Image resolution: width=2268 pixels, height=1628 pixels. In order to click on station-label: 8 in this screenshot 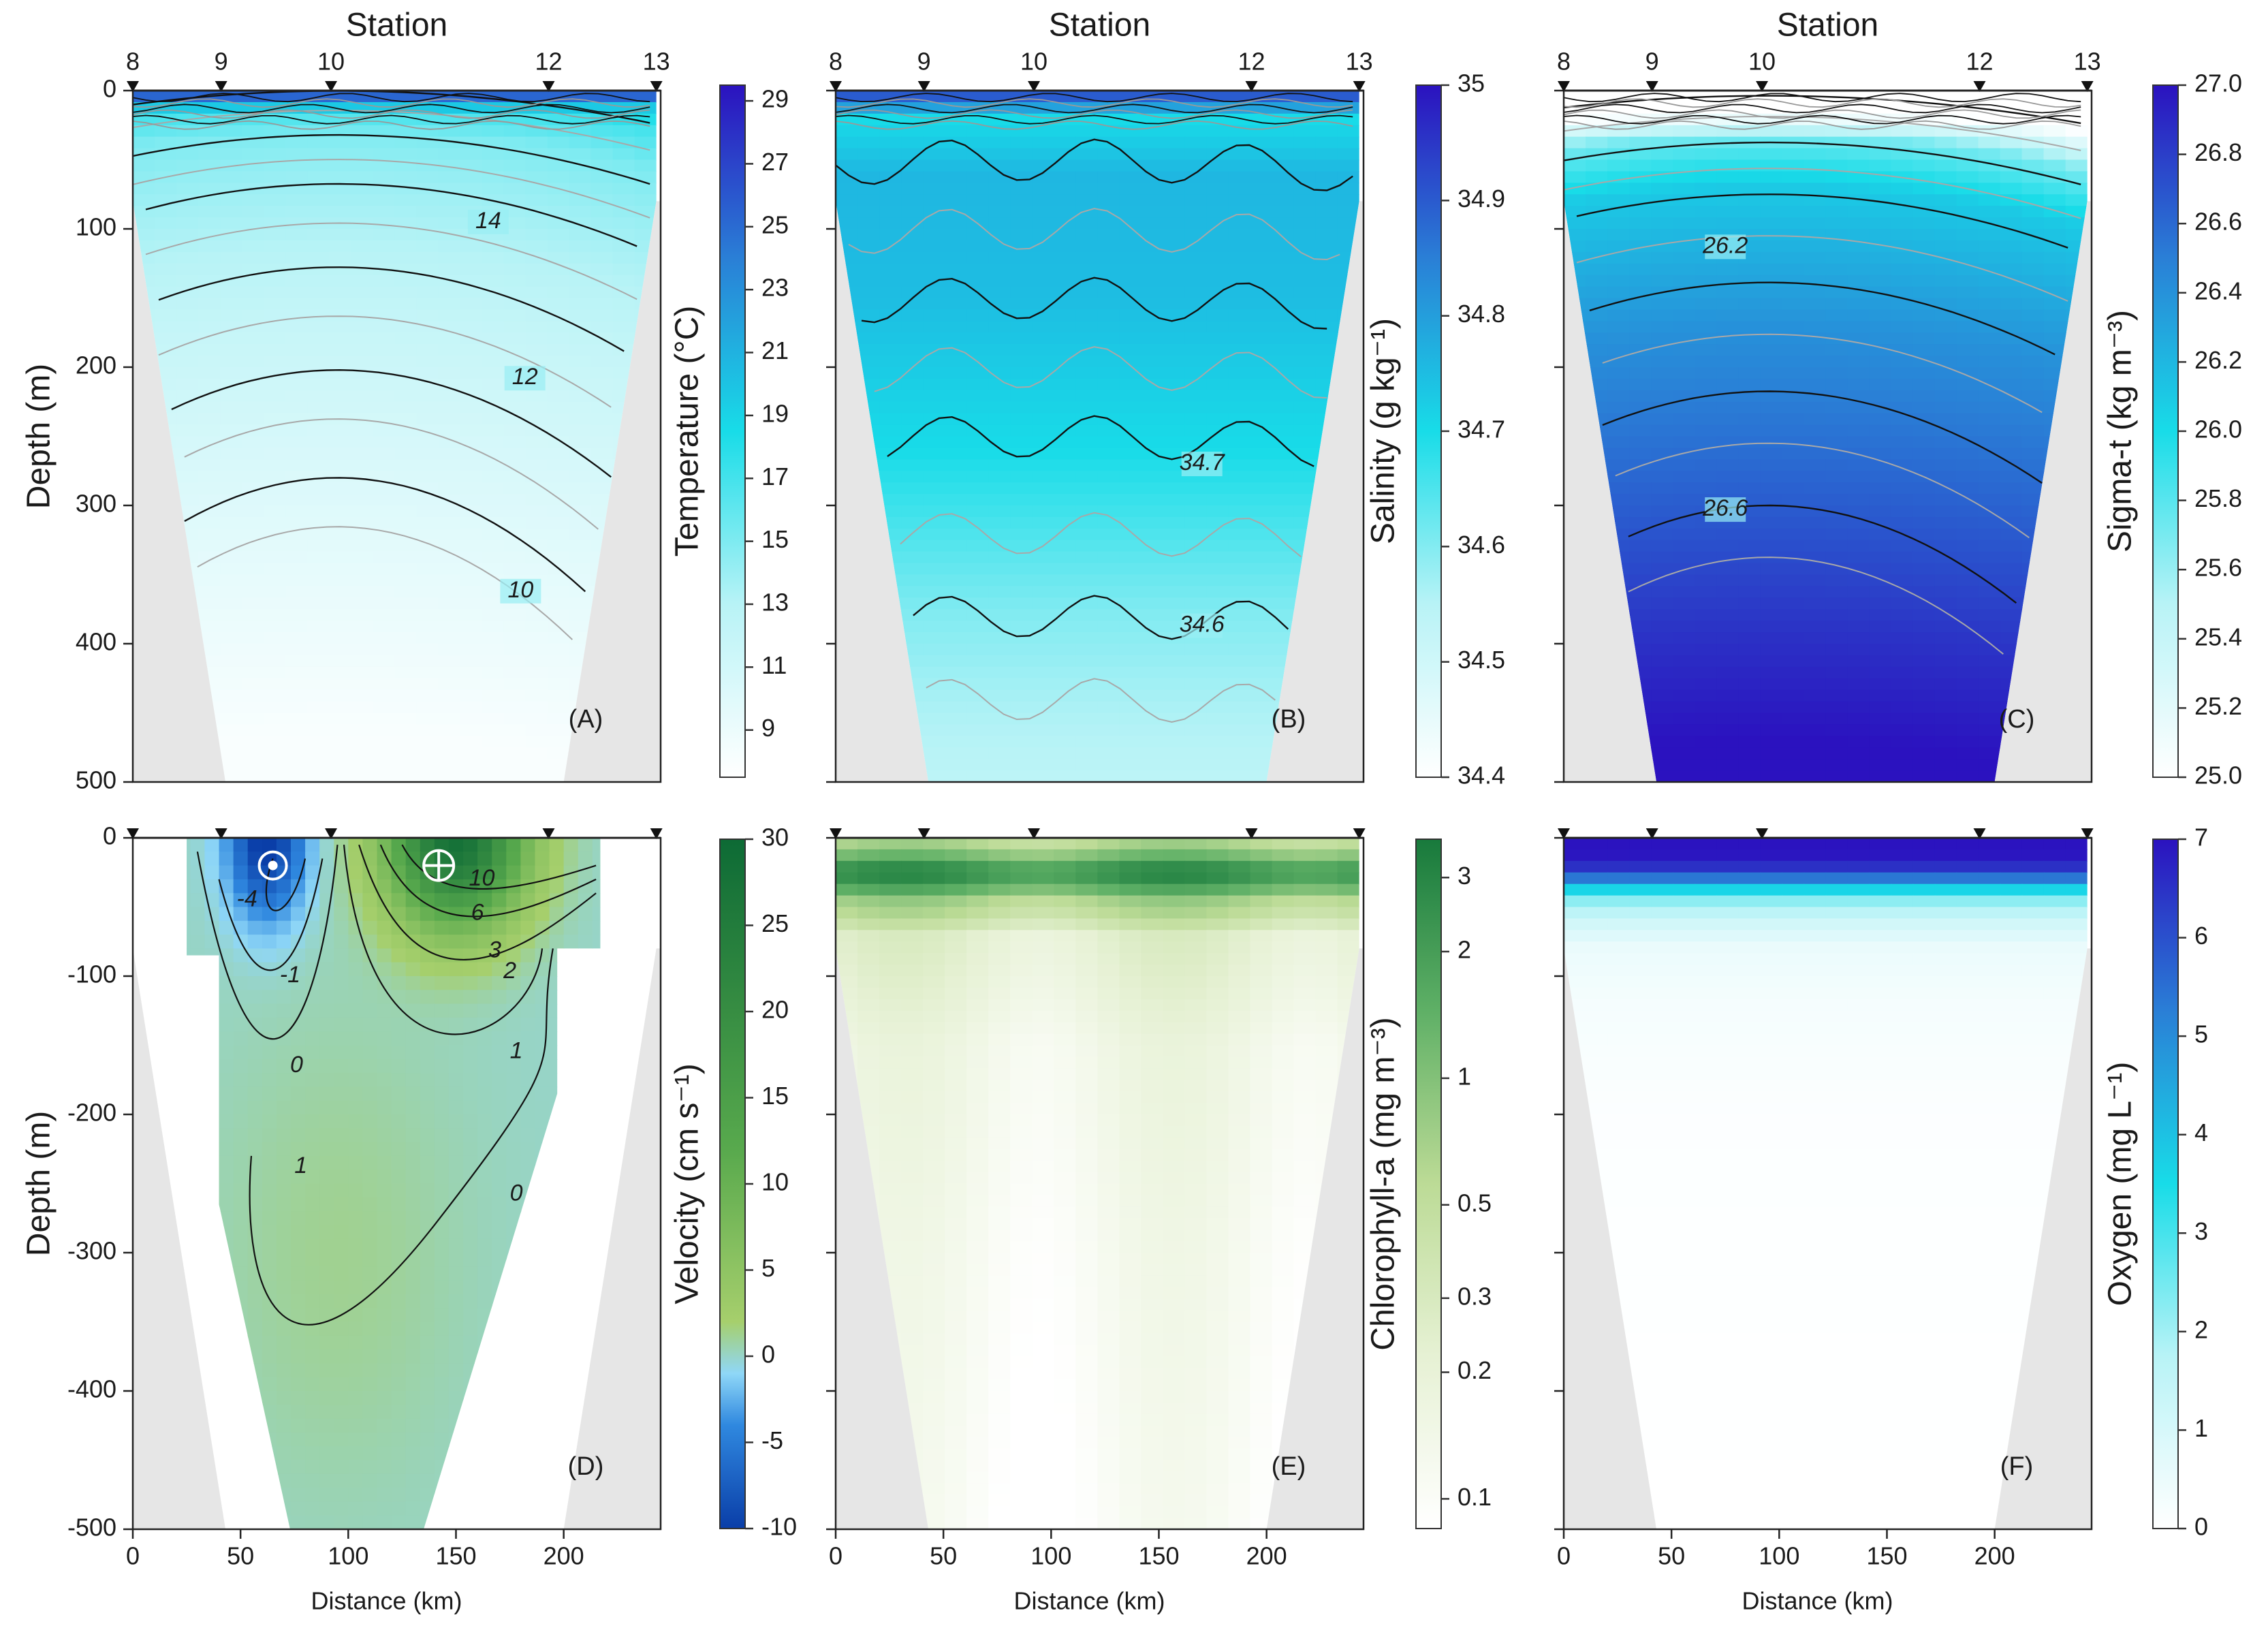, I will do `click(1564, 62)`.